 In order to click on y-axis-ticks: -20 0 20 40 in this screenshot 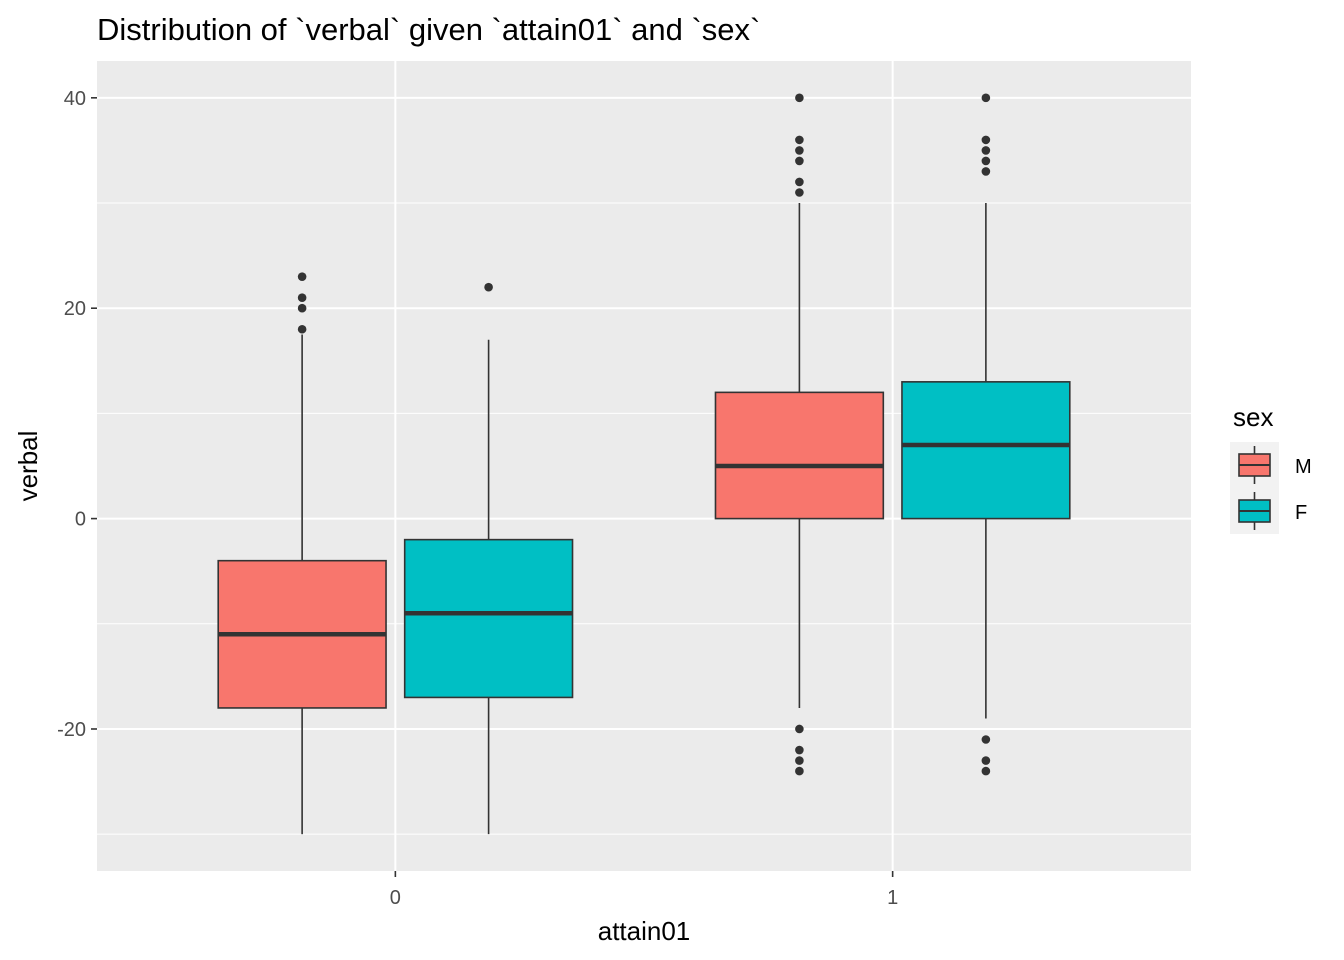, I will do `click(77, 414)`.